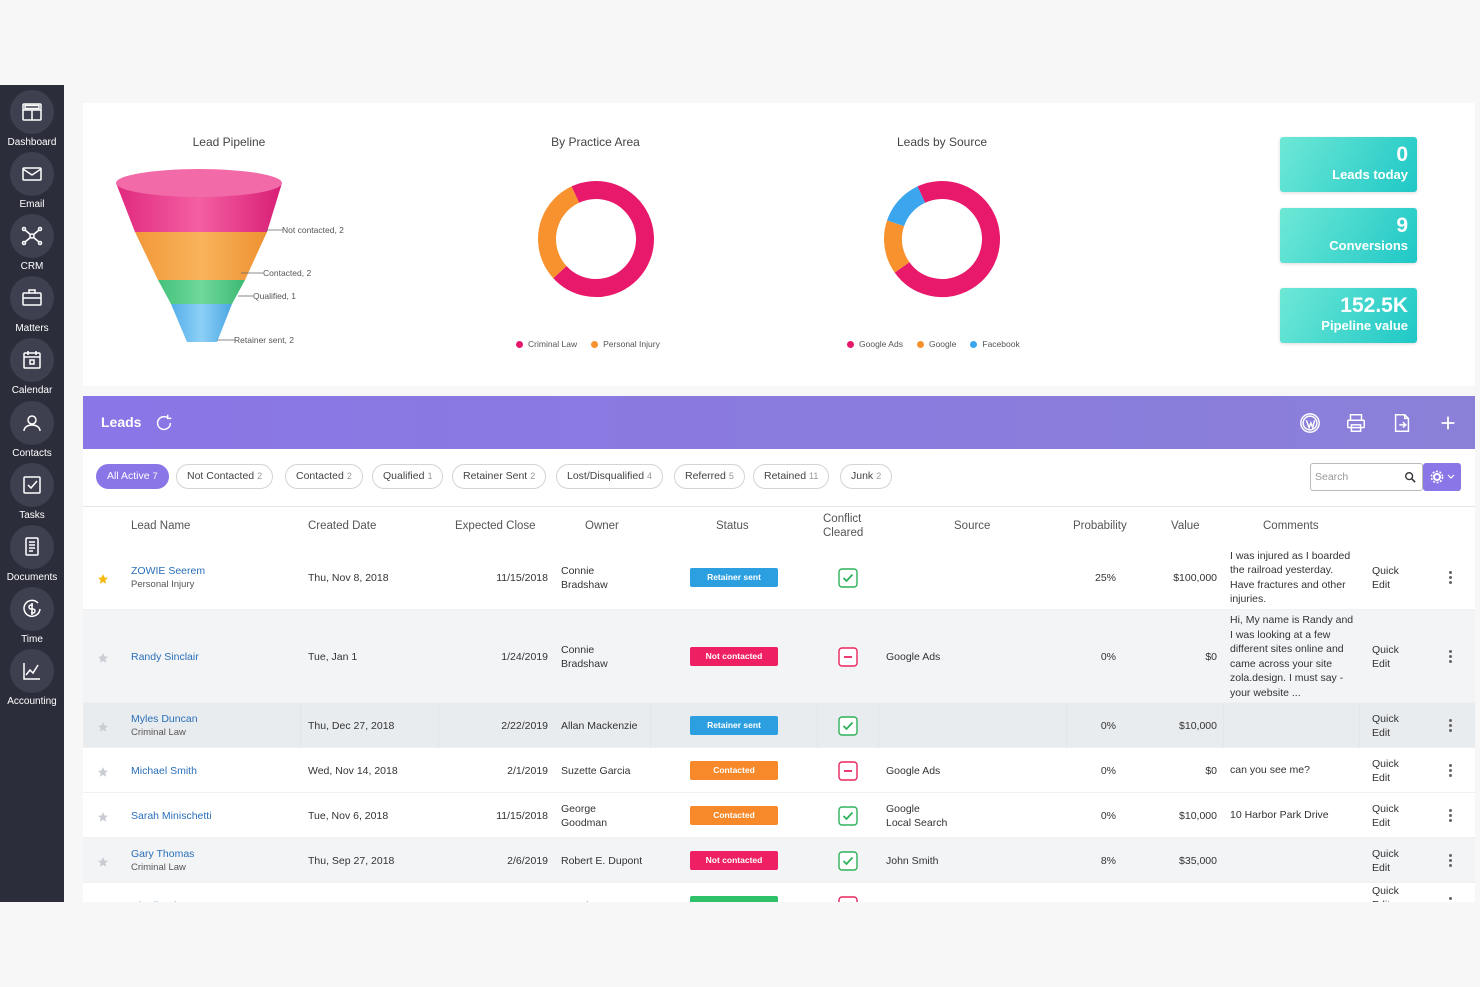 The width and height of the screenshot is (1480, 987). Describe the element at coordinates (1402, 423) in the screenshot. I see `export-csv-icon` at that location.